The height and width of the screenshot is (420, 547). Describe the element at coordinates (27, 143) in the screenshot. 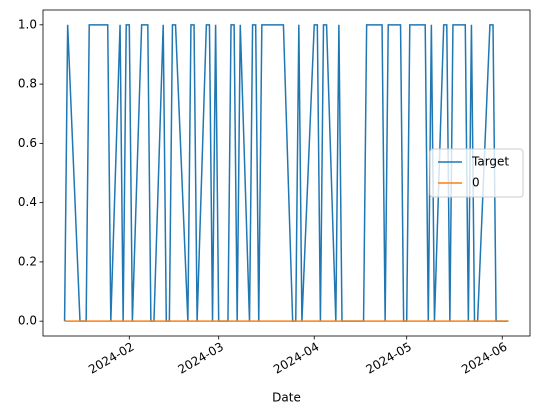

I see `y-tick-label: 0.6` at that location.